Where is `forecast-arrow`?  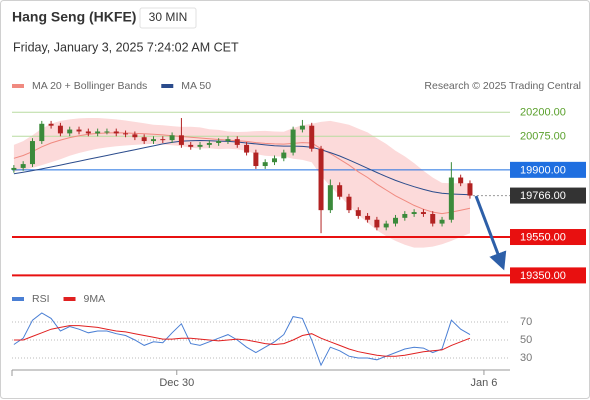 forecast-arrow is located at coordinates (490, 233).